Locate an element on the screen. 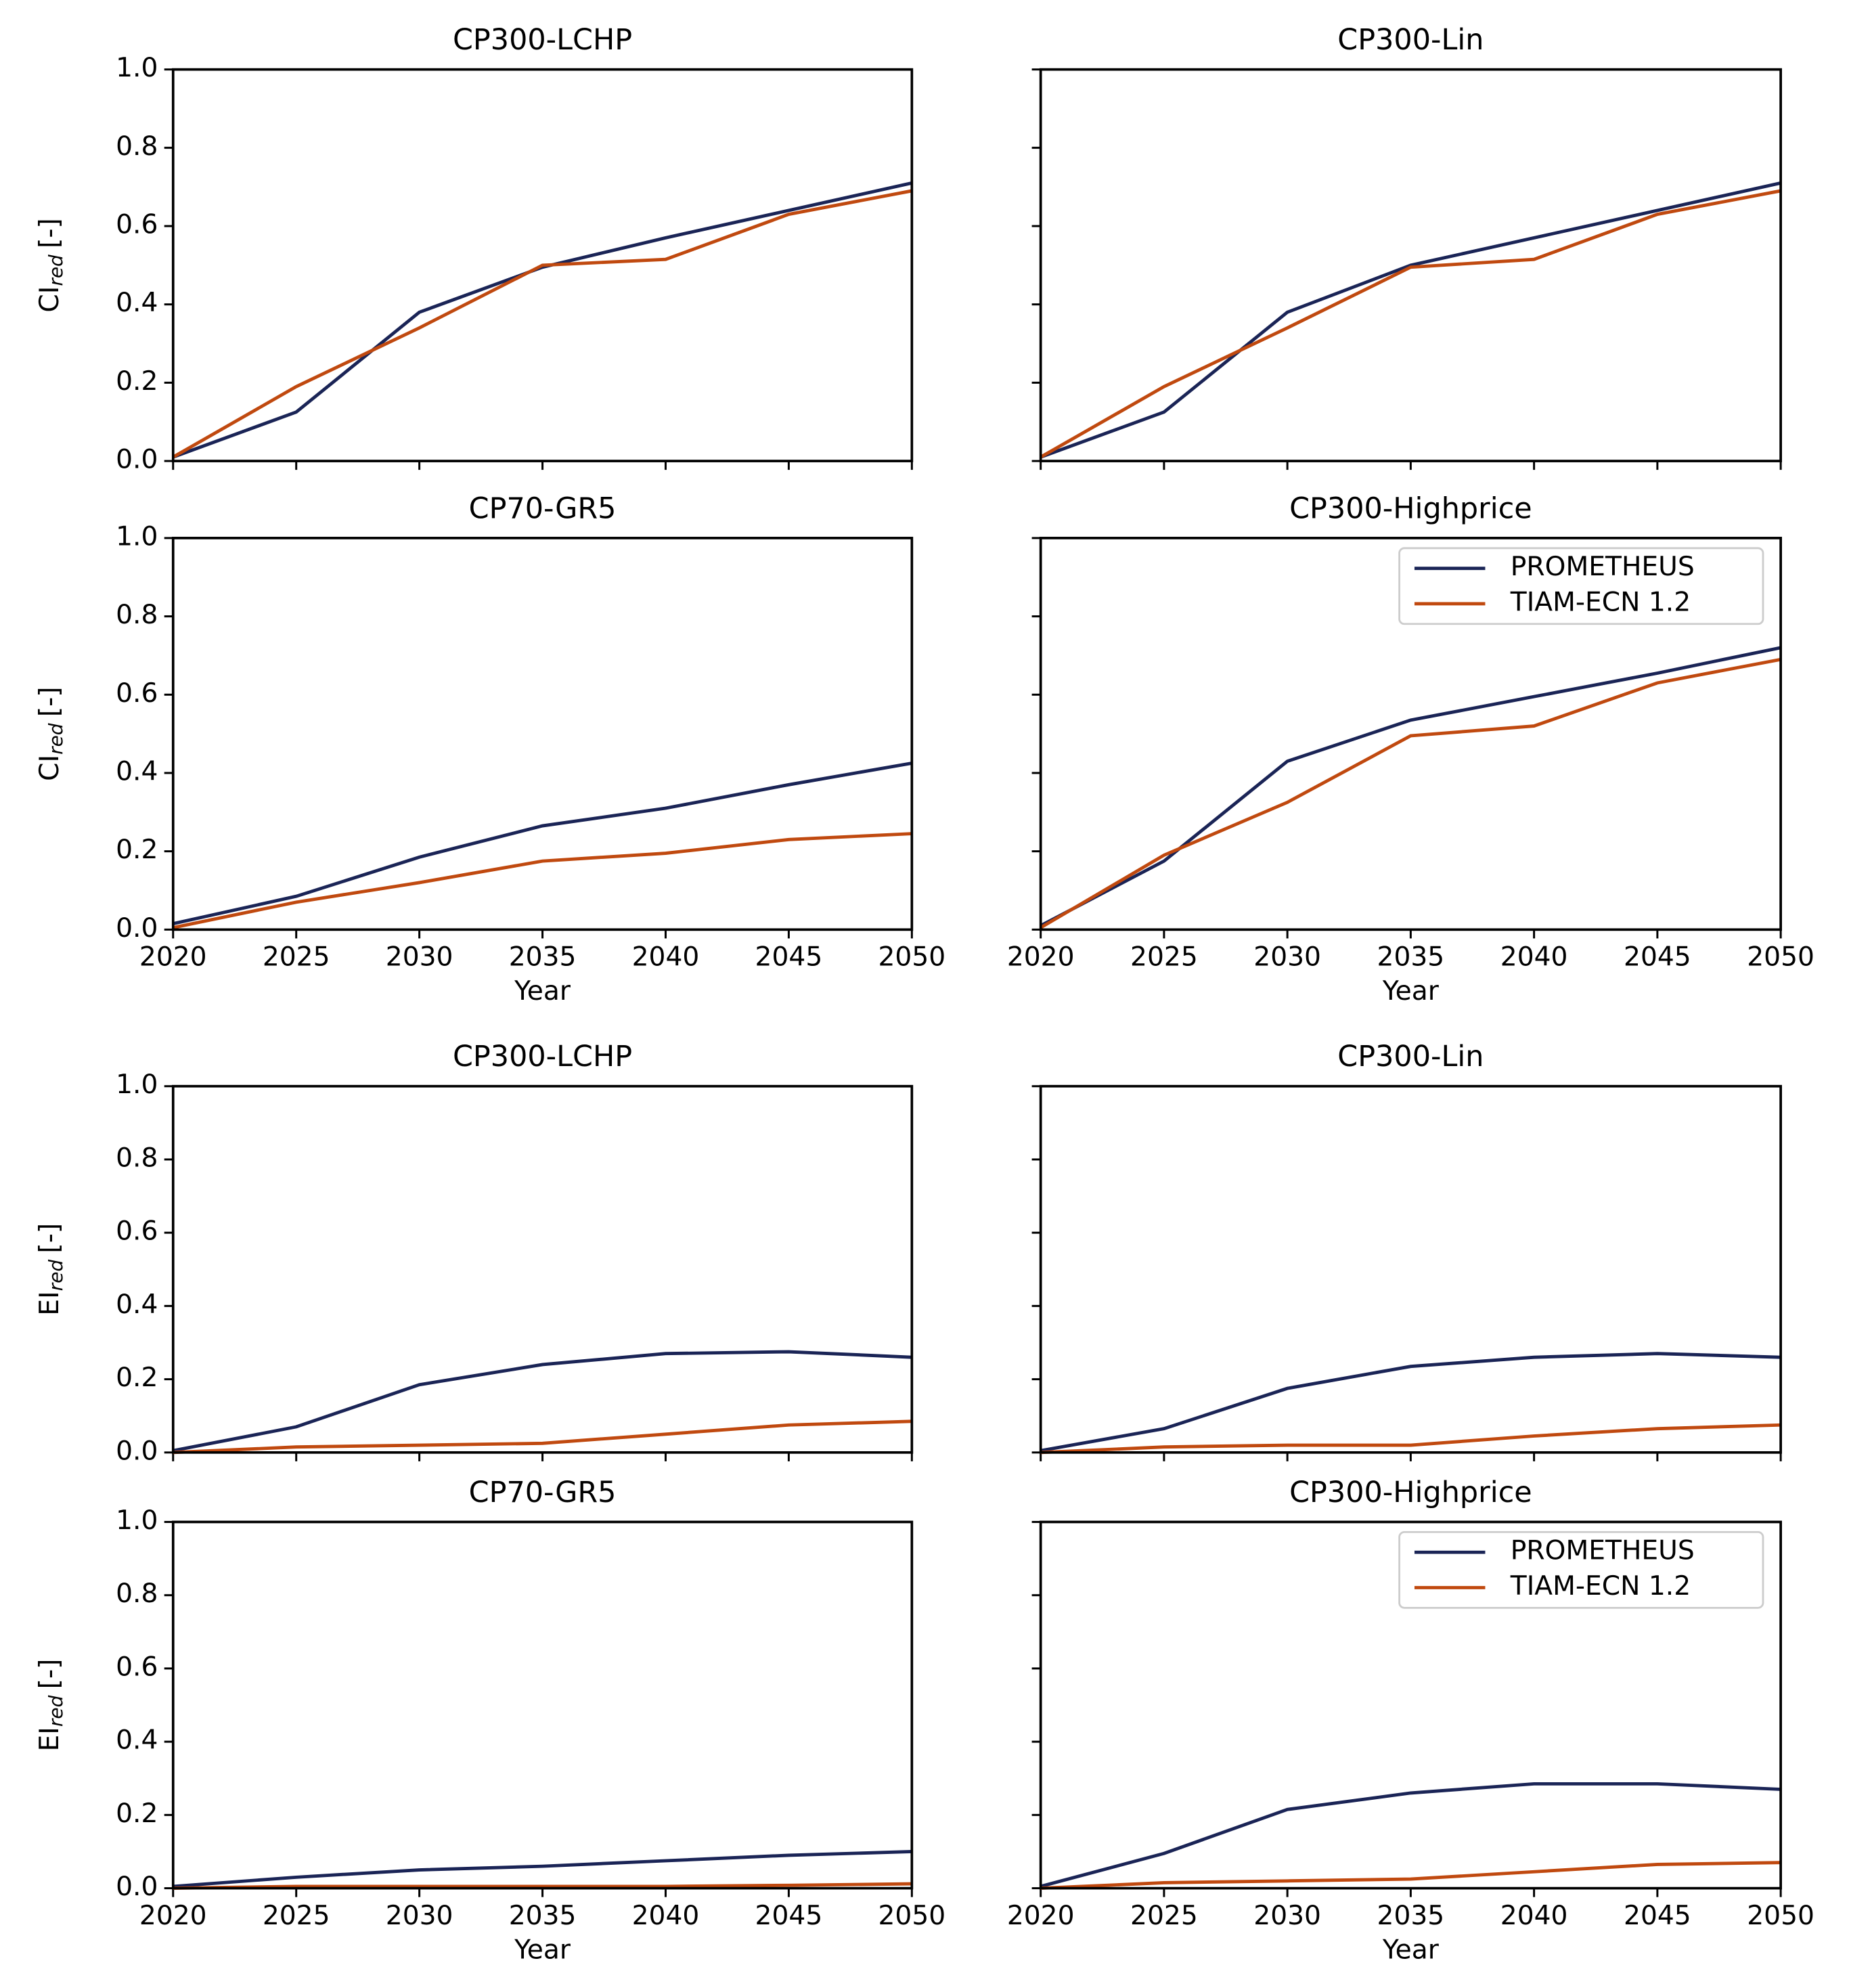 Image resolution: width=1849 pixels, height=1988 pixels. subplot: CP300-LCHP 0.0 0.2 0.4 0.6 0.8 1.0 CIred [-] is located at coordinates (474, 249).